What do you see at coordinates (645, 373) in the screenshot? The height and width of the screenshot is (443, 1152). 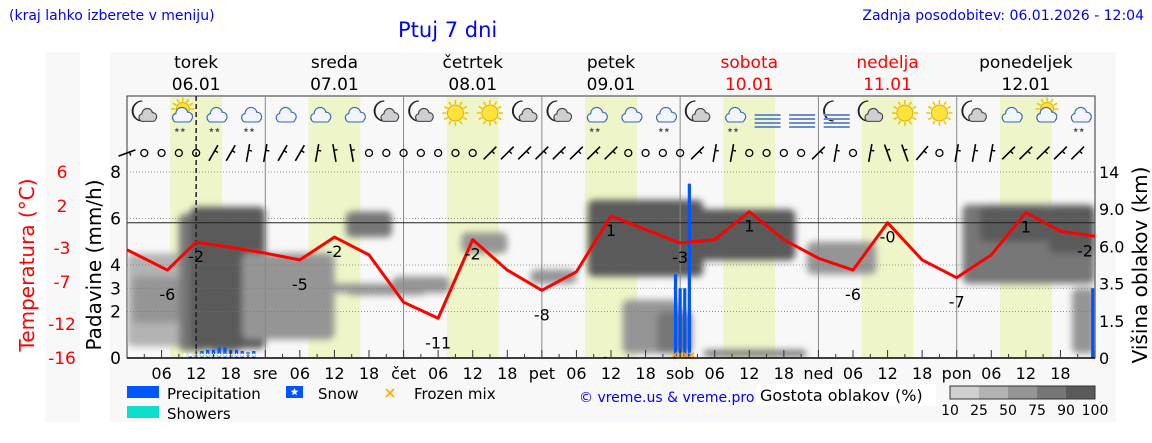 I see `hour-tick-label: 18` at bounding box center [645, 373].